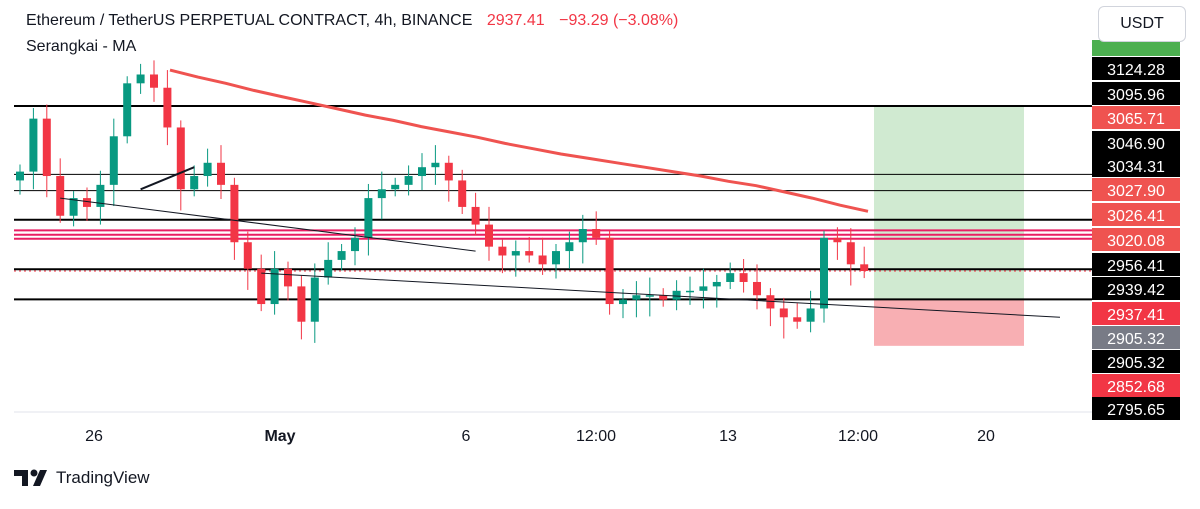 The height and width of the screenshot is (509, 1200). What do you see at coordinates (1136, 48) in the screenshot?
I see `price-label-tp-edge` at bounding box center [1136, 48].